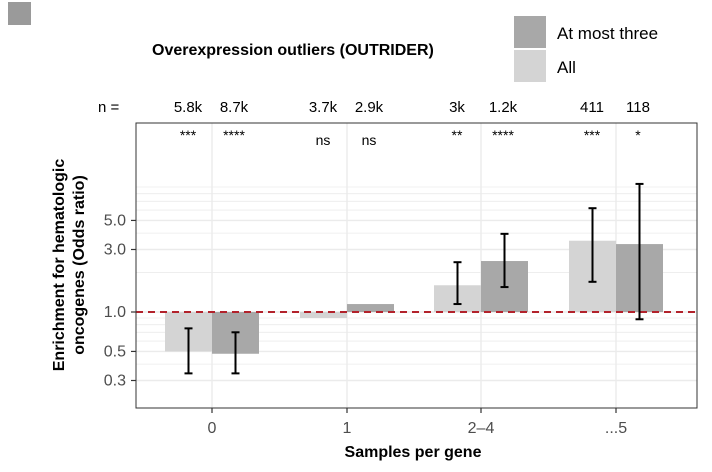 The height and width of the screenshot is (472, 712). Describe the element at coordinates (413, 452) in the screenshot. I see `x-axis-title: Samples per gene` at that location.